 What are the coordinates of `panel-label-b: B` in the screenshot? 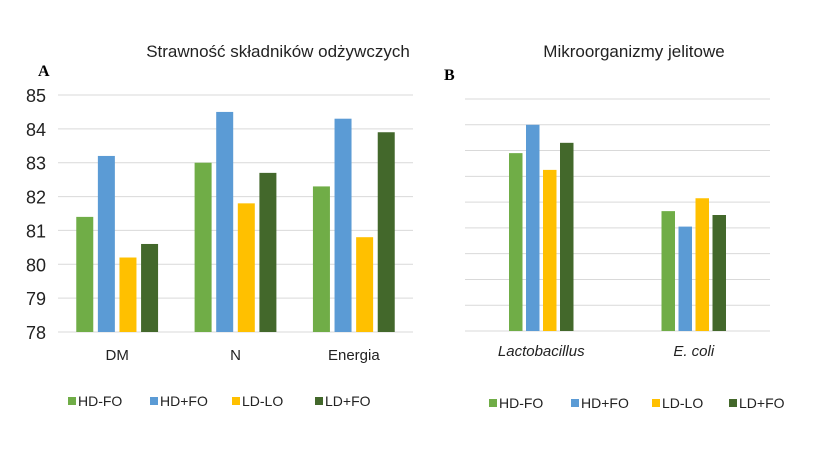 It's located at (449, 75).